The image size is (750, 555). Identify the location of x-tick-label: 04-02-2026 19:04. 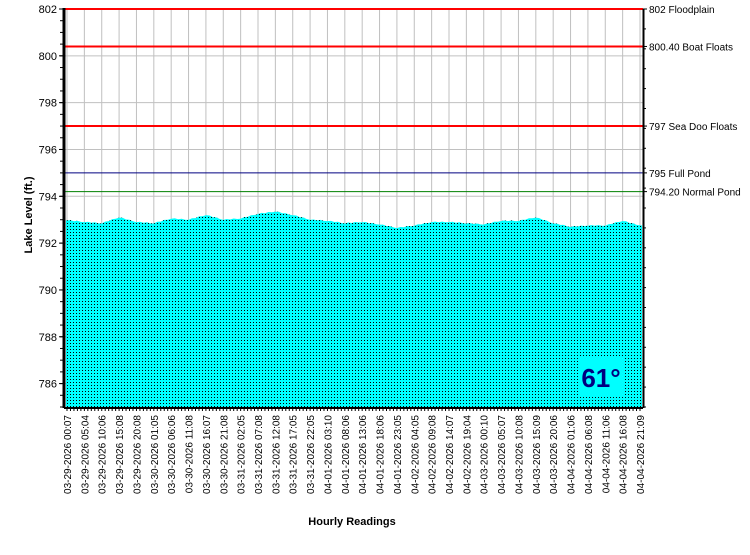
(467, 454).